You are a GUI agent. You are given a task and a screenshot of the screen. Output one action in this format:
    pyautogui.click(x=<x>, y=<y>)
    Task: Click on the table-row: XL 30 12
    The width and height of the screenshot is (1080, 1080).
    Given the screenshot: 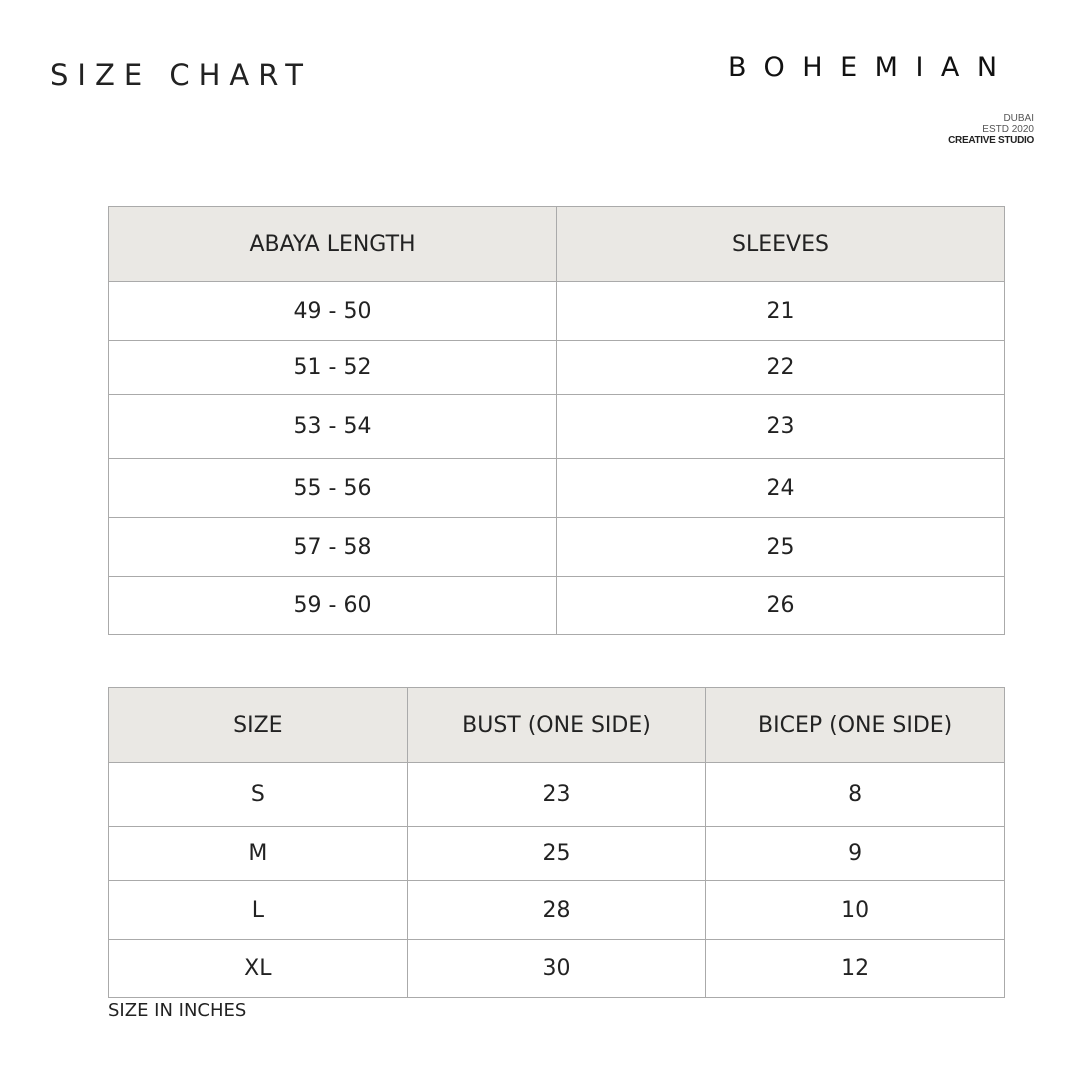 What is the action you would take?
    pyautogui.click(x=556, y=968)
    